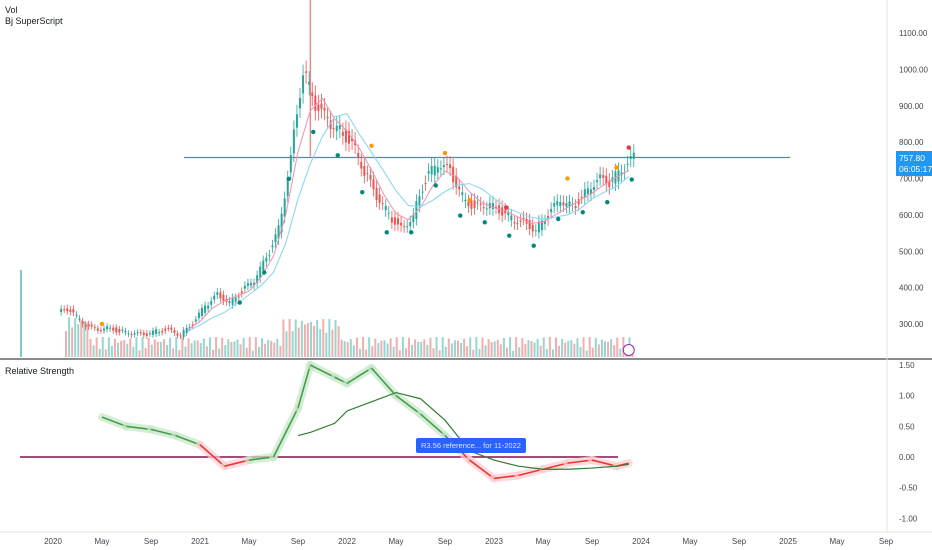 The image size is (932, 550). What do you see at coordinates (494, 541) in the screenshot?
I see `time-axis-tick: 2023` at bounding box center [494, 541].